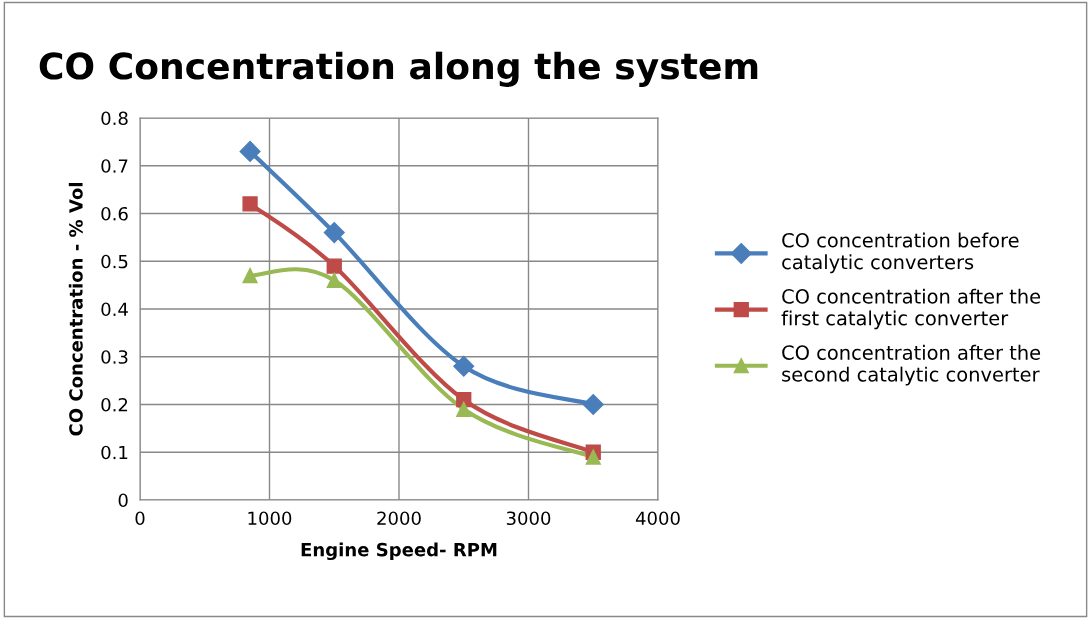 Image resolution: width=1091 pixels, height=619 pixels. Describe the element at coordinates (399, 551) in the screenshot. I see `x-axis-title: Engine Speed- RPM` at that location.